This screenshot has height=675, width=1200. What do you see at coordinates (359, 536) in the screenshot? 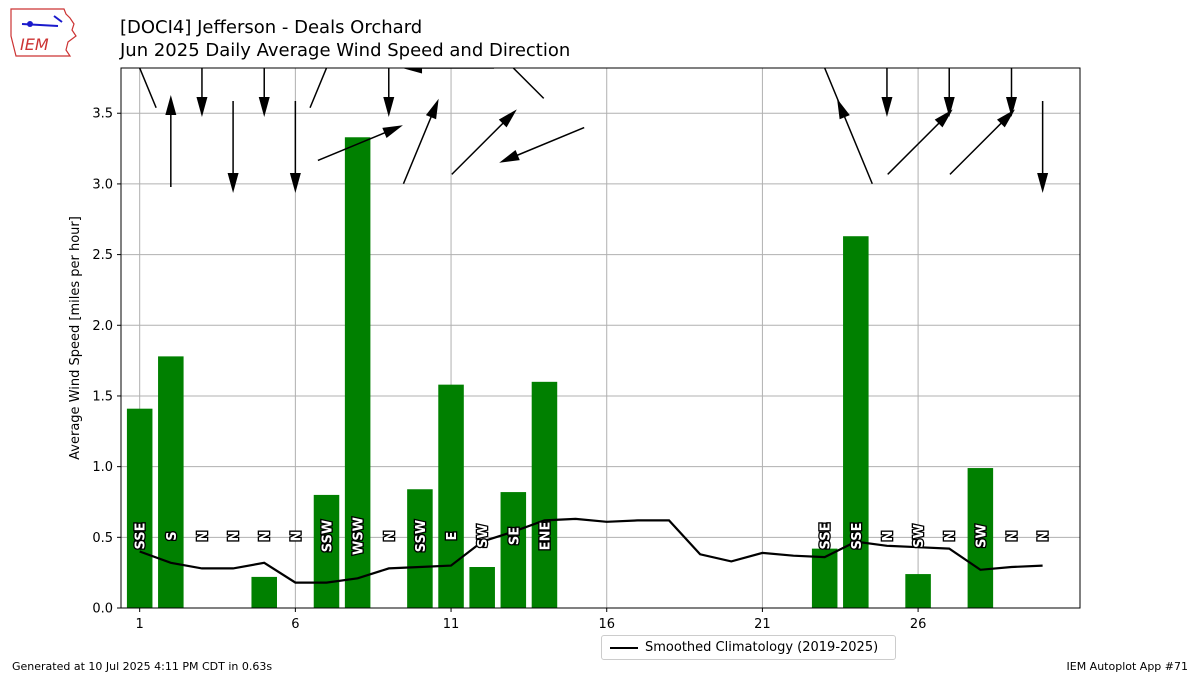
I see `direction-label: WSW` at bounding box center [359, 536].